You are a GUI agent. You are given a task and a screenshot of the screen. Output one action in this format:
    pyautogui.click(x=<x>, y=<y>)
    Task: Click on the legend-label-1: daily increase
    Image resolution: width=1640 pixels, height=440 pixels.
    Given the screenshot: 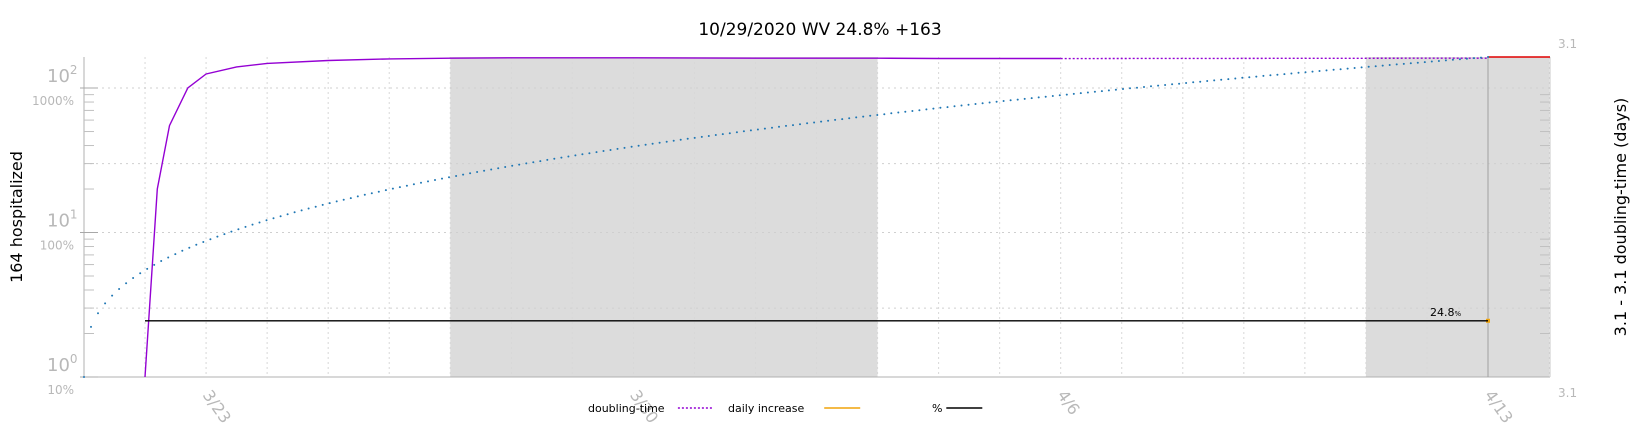 What is the action you would take?
    pyautogui.click(x=766, y=408)
    